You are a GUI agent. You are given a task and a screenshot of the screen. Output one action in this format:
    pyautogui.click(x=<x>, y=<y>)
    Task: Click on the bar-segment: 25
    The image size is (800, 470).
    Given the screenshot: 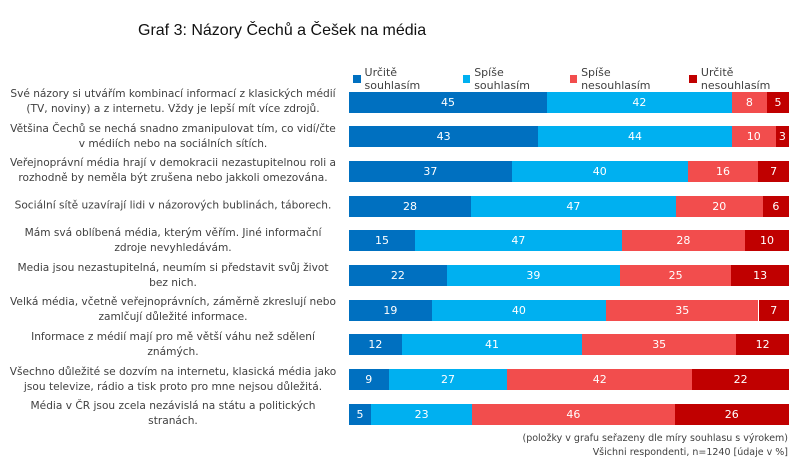 What is the action you would take?
    pyautogui.click(x=676, y=275)
    